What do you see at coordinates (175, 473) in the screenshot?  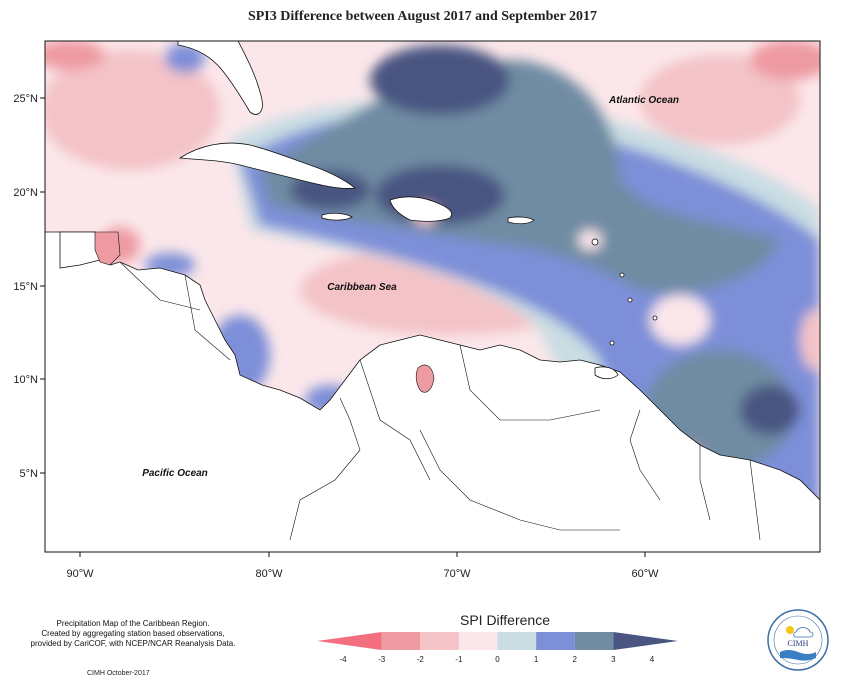 I see `pacific-ocean-label: Pacific Ocean` at bounding box center [175, 473].